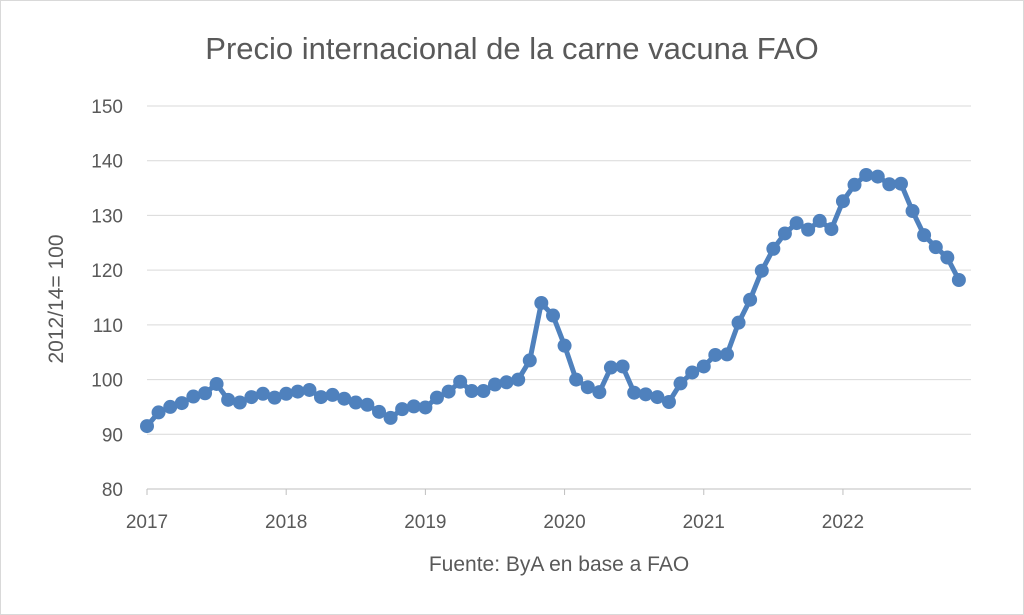  What do you see at coordinates (107, 381) in the screenshot?
I see `y-tick-label: 100` at bounding box center [107, 381].